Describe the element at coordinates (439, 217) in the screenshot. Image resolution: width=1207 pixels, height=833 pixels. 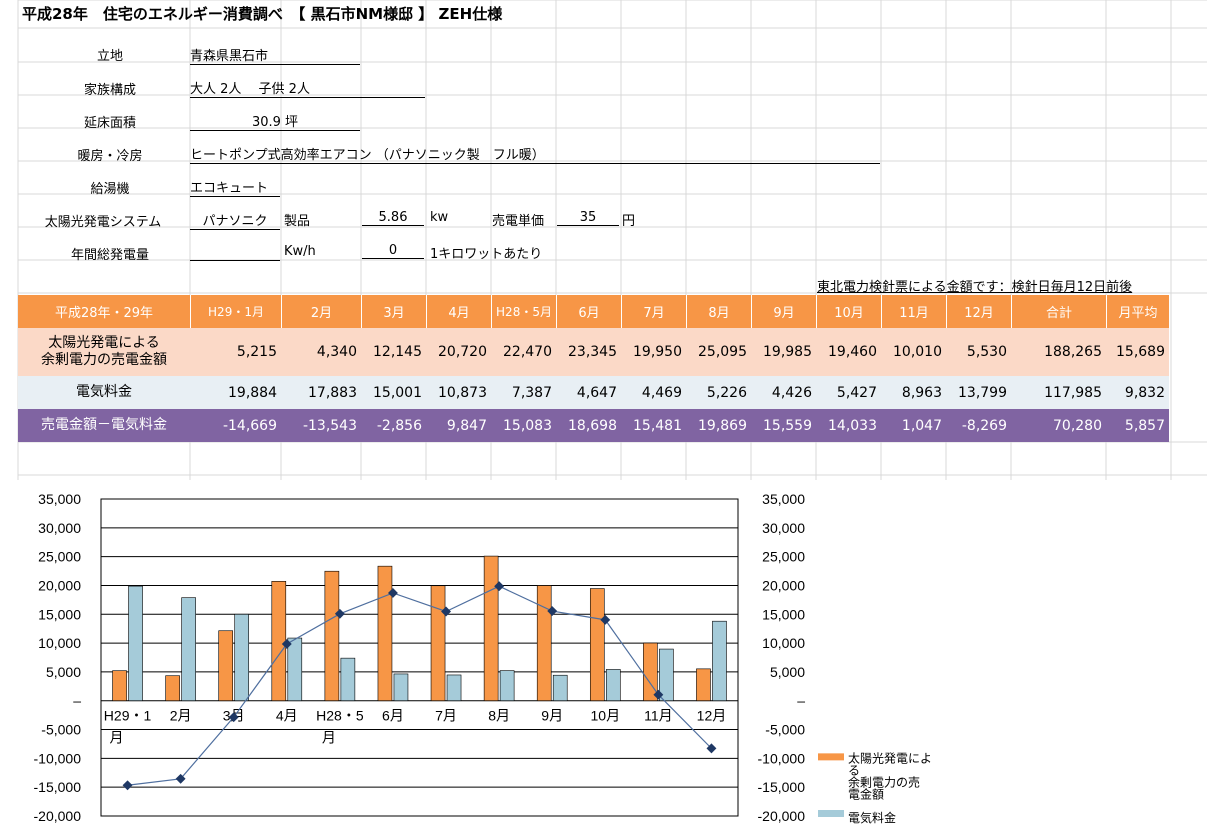
I see `solar-kw-unit: kw` at that location.